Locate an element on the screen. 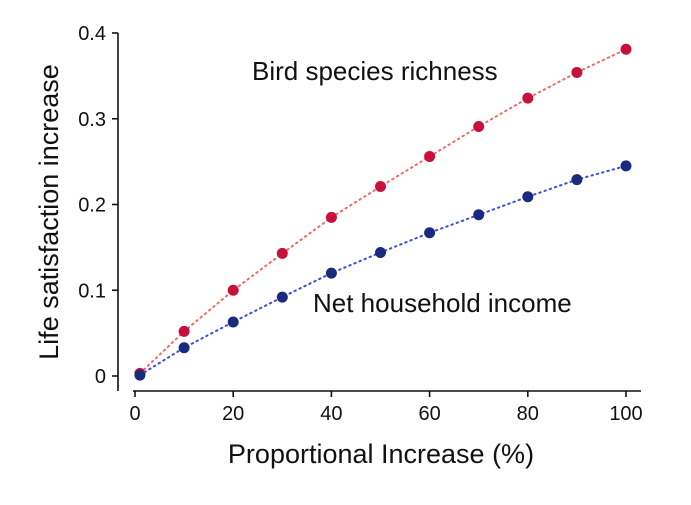  y-axis-ticks: 0 0.1 0.2 0.3 0.4 is located at coordinates (98, 205).